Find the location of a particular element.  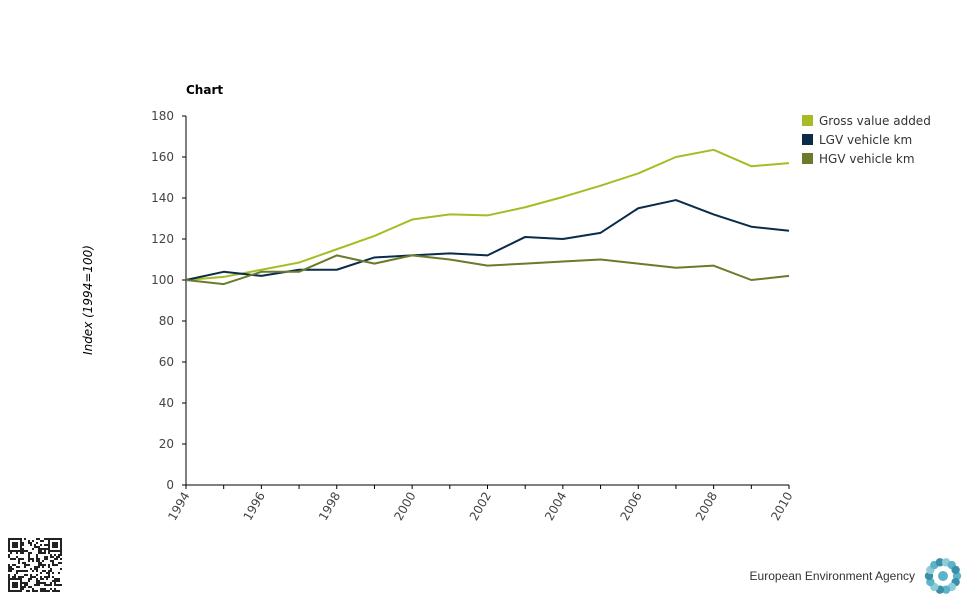

series-line-lgv-vehicle-km is located at coordinates (487, 240).